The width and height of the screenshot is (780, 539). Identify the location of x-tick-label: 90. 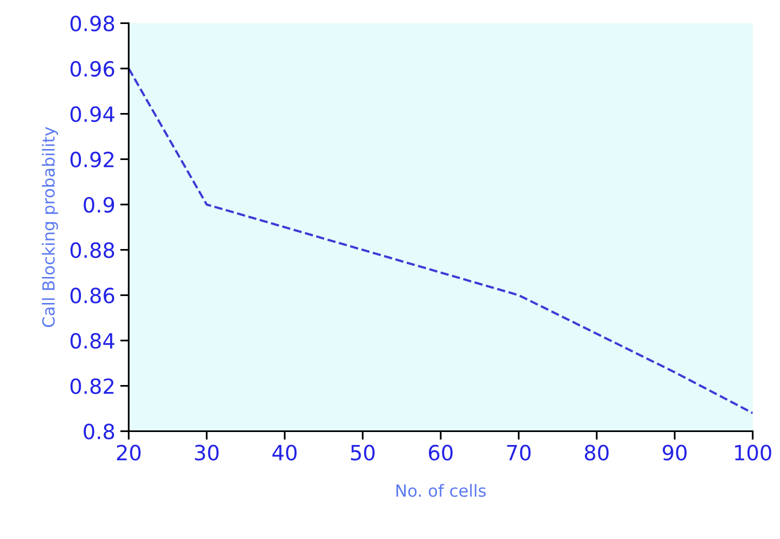
(674, 452).